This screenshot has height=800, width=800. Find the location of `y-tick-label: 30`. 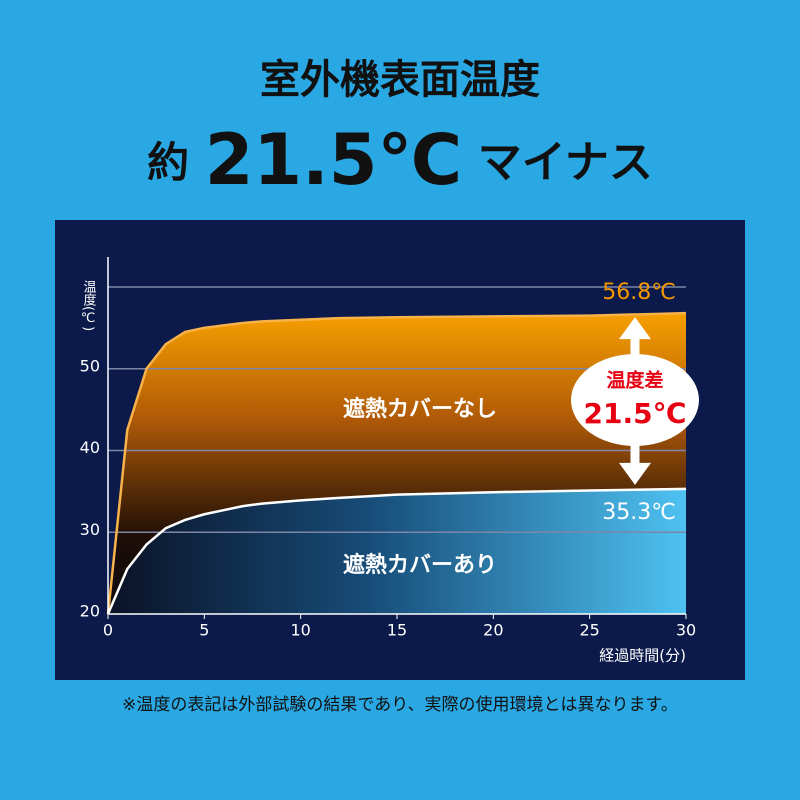

y-tick-label: 30 is located at coordinates (90, 529).